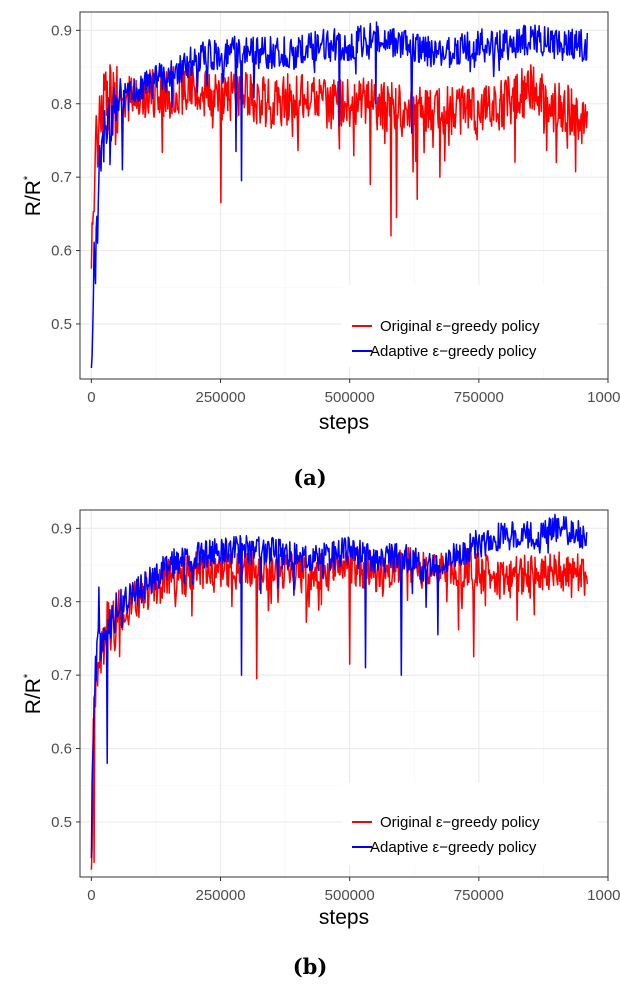  What do you see at coordinates (309, 477) in the screenshot?
I see `caption-a: (a)` at bounding box center [309, 477].